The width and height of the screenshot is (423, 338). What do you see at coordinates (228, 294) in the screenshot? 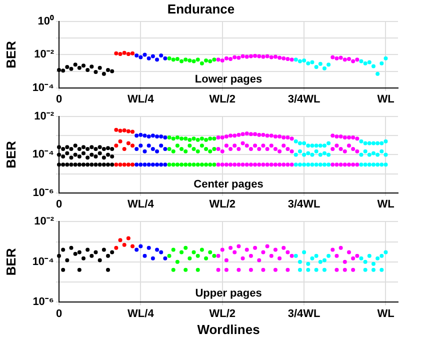
I see `annotation: Upper pages` at bounding box center [228, 294].